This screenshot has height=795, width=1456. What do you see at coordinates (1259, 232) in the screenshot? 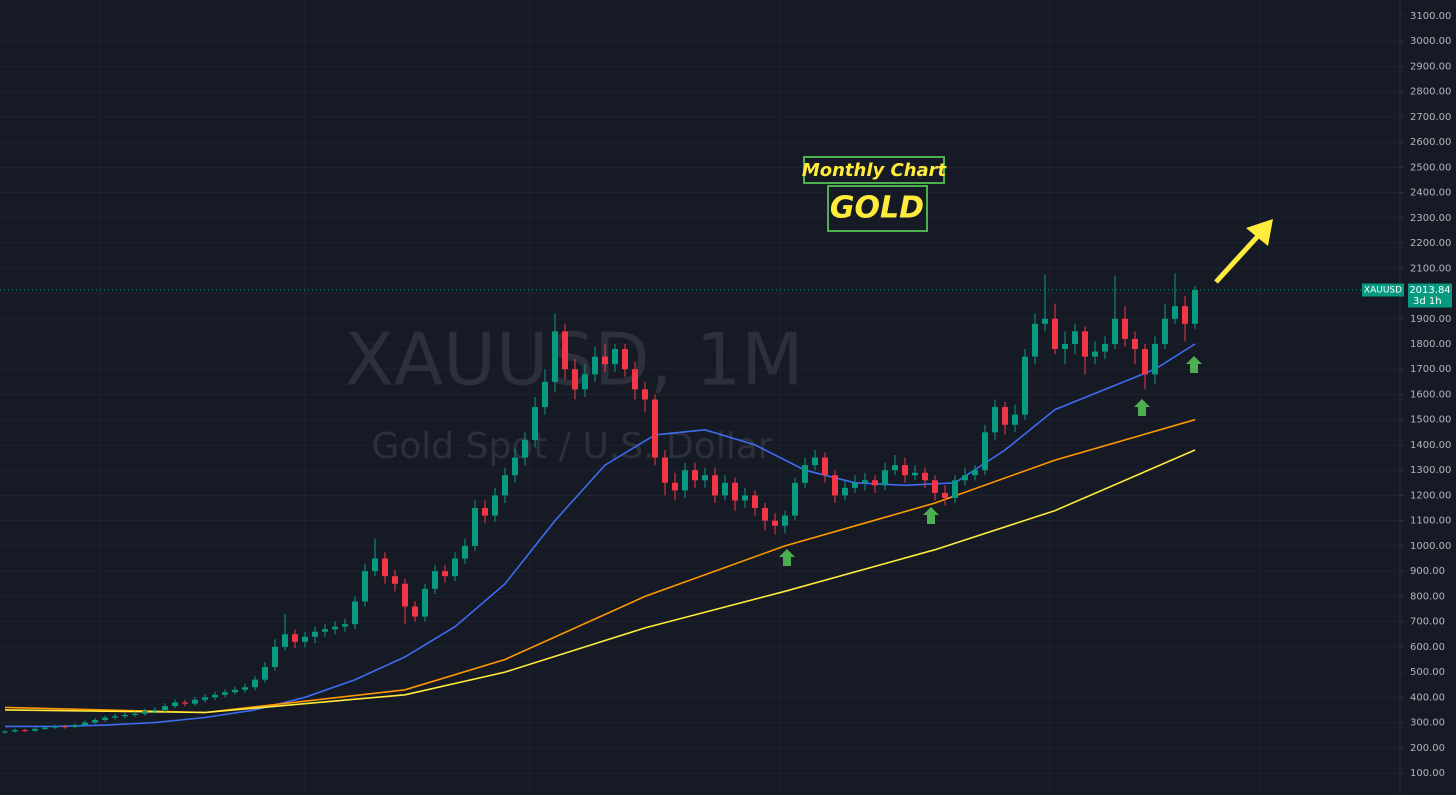
I see `arrow-head` at bounding box center [1259, 232].